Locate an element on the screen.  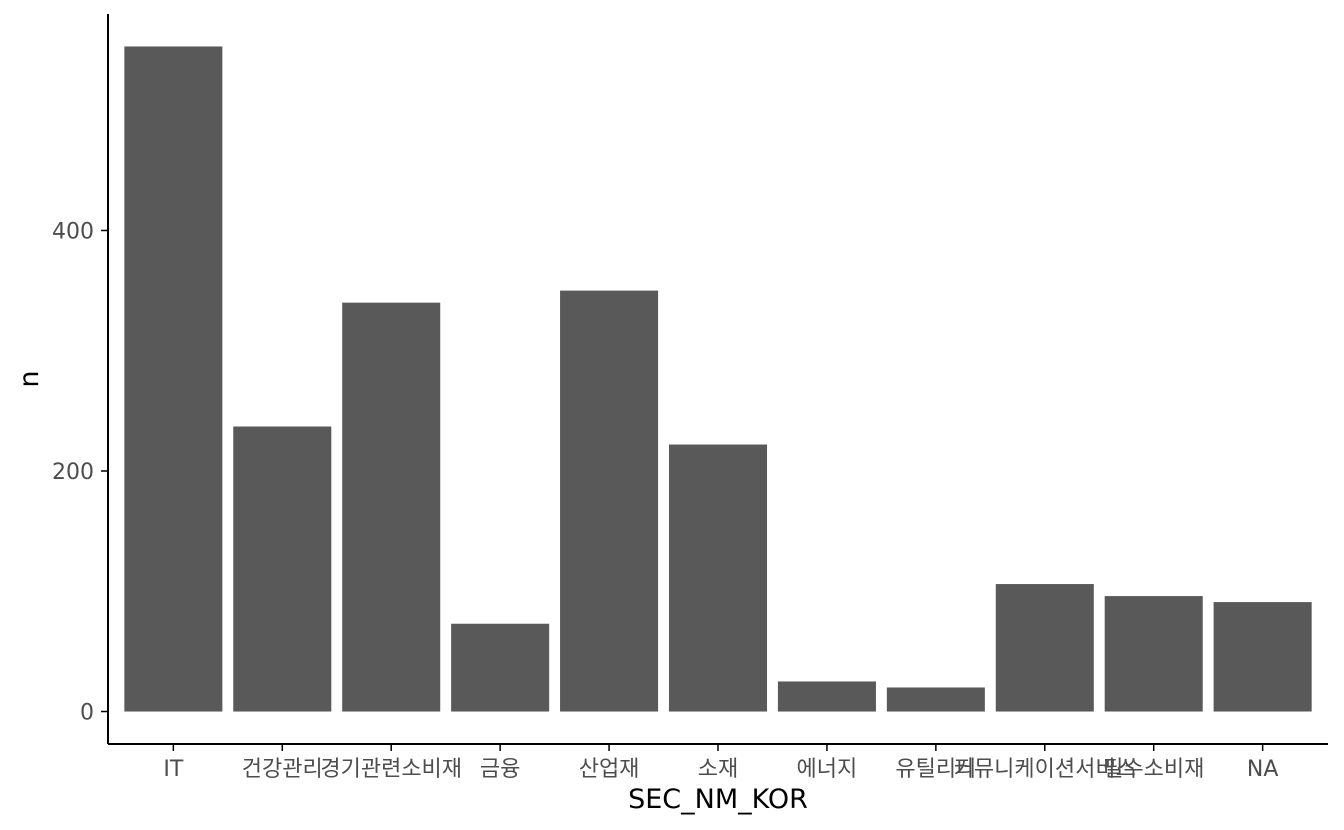
x-tick-label: 경기관련소비재 is located at coordinates (391, 769).